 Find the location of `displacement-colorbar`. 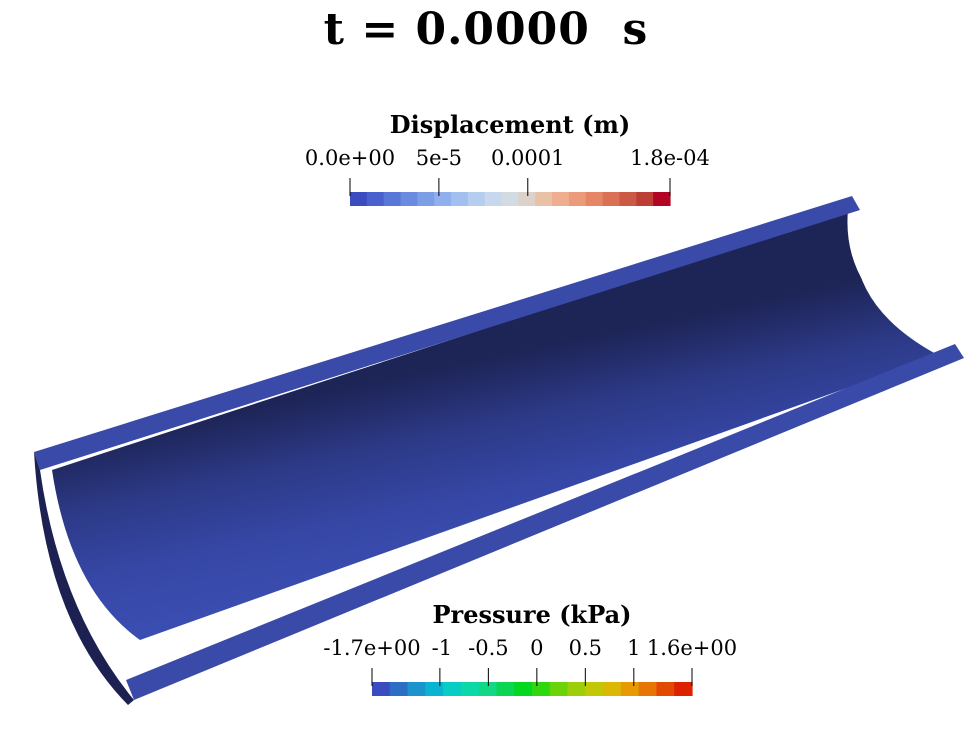

displacement-colorbar is located at coordinates (510, 192).